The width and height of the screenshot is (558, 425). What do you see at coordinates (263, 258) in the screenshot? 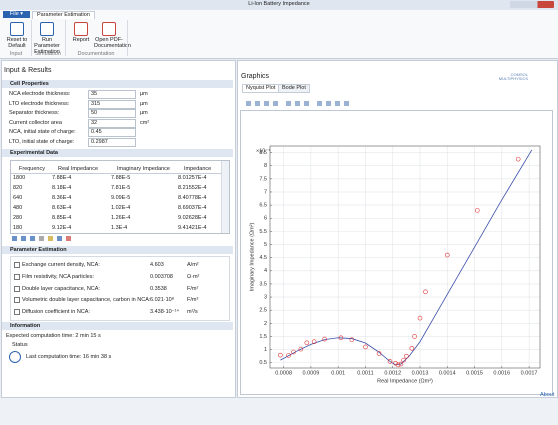
I see `y-tick-label: 4.5` at bounding box center [263, 258].